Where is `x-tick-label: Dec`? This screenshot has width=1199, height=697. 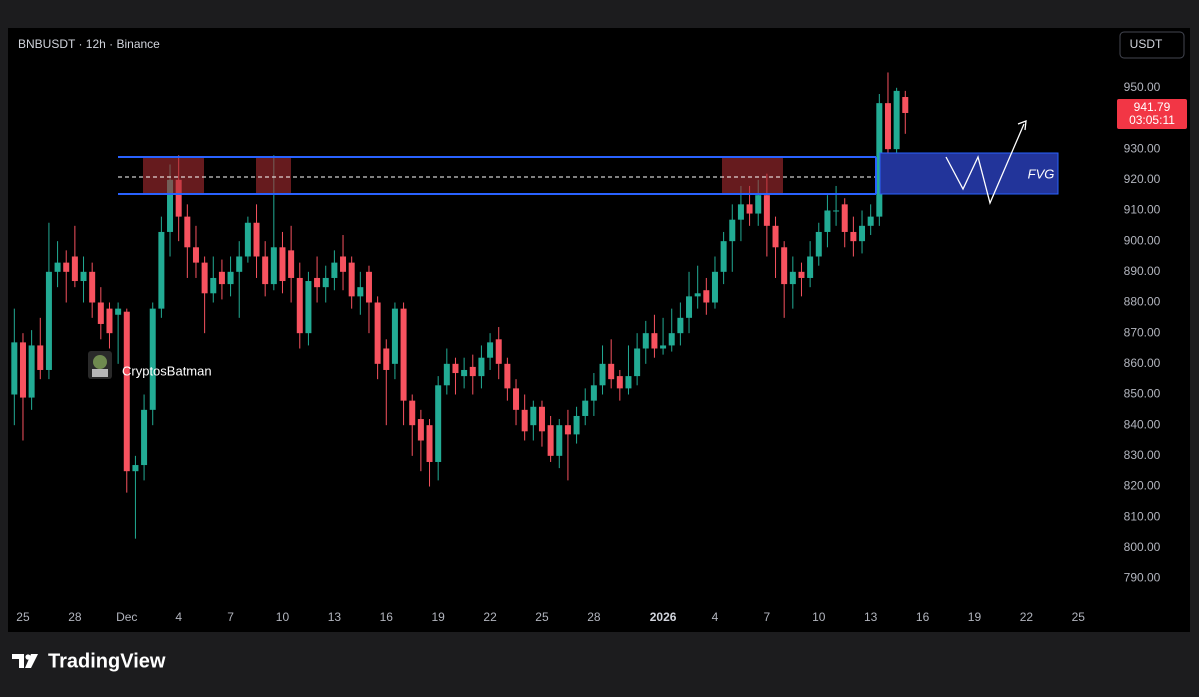
x-tick-label: Dec is located at coordinates (126, 617).